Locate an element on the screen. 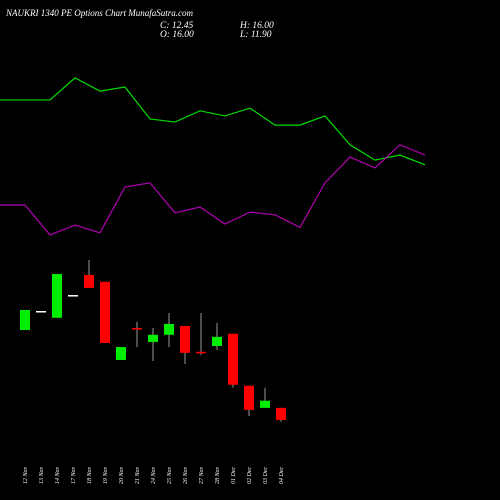 Image resolution: width=500 pixels, height=500 pixels. x-tick-label: 12 Nov is located at coordinates (26, 475).